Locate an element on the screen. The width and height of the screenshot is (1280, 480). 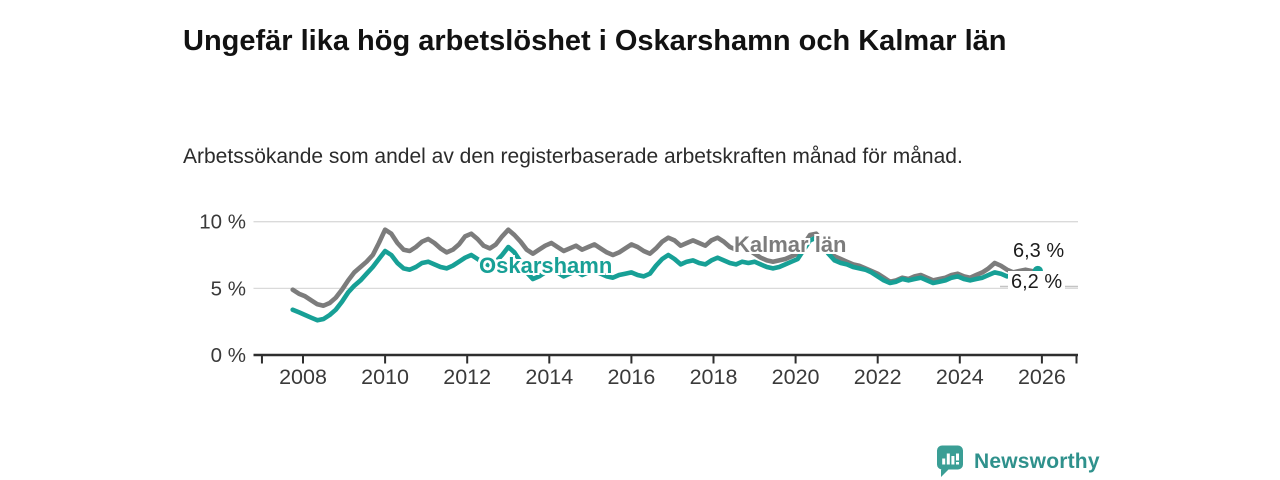
x-tick-label-2008: 2008 is located at coordinates (303, 377).